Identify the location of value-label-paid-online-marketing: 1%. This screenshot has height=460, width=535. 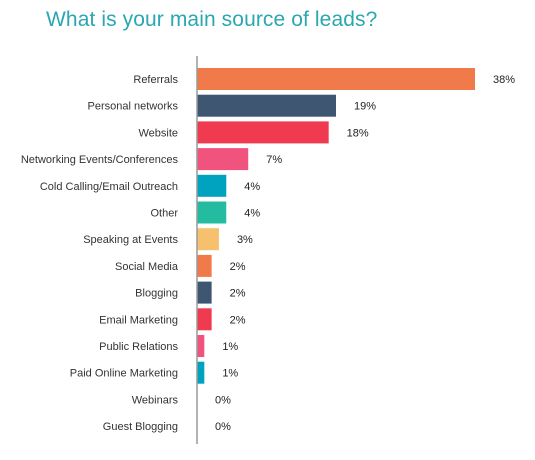
(230, 374).